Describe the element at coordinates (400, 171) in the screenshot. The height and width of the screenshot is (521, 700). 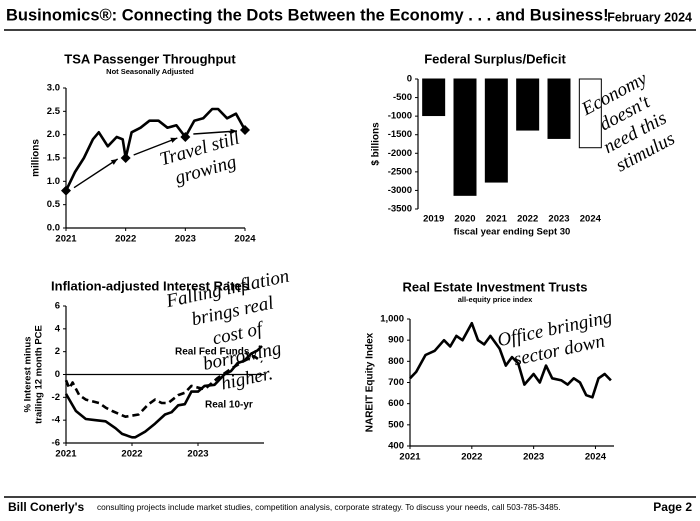
I see `y-tick-label: -2500` at that location.